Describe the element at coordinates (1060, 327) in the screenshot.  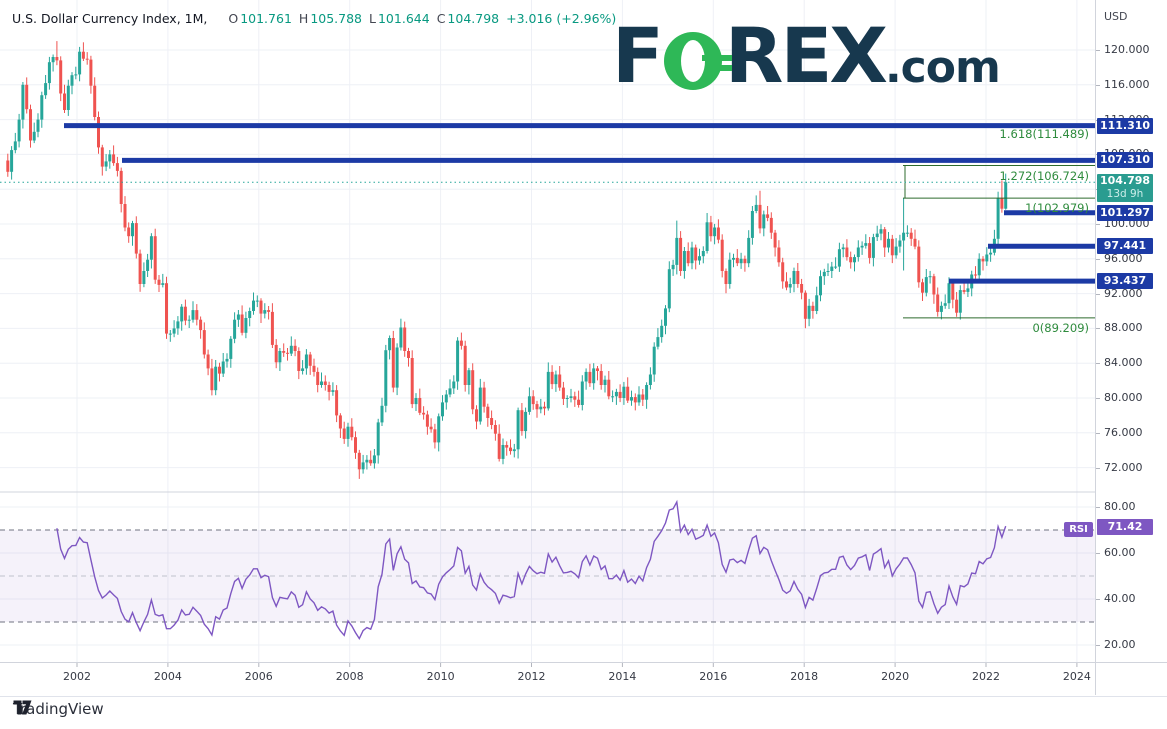
I see `fib-level-label: 0(89.209)` at that location.